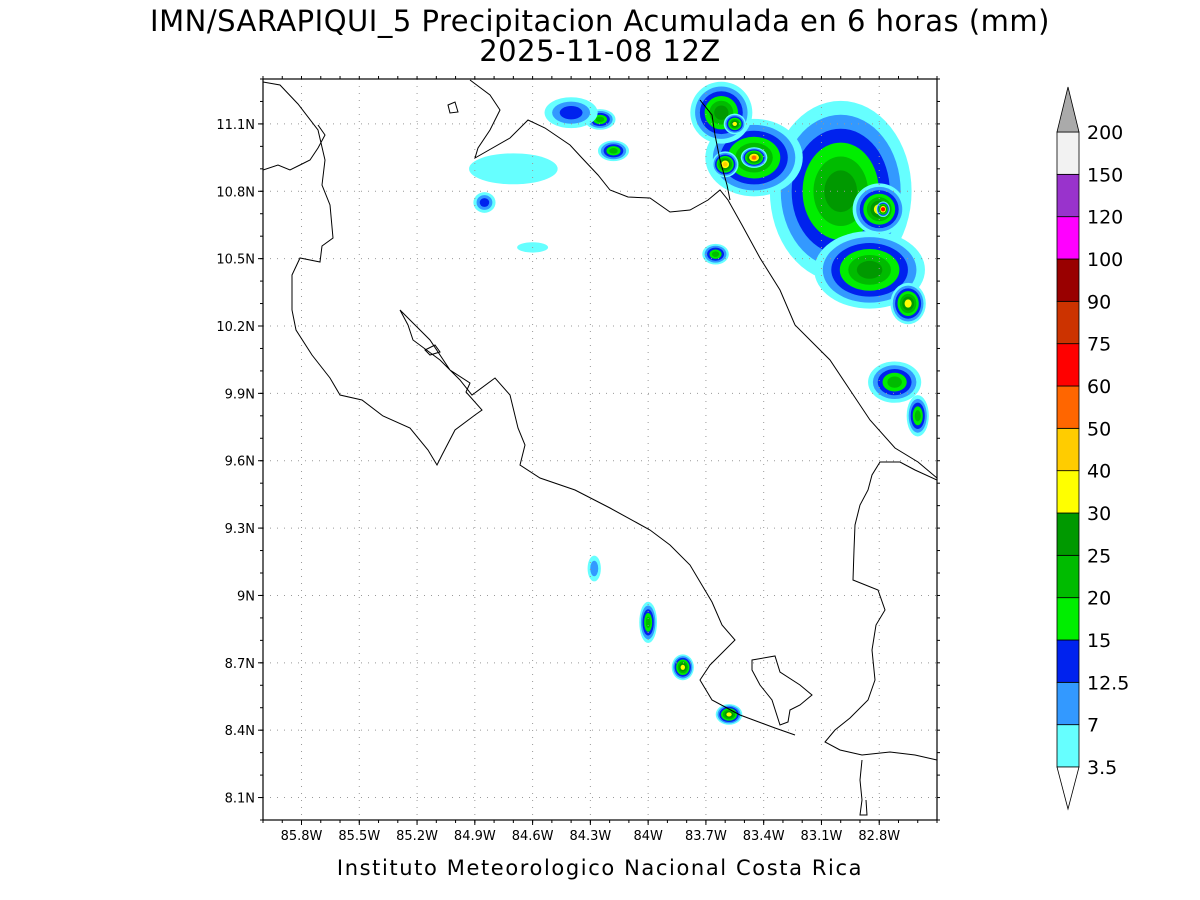  What do you see at coordinates (1068, 788) in the screenshot?
I see `colorbar-min-triangle` at bounding box center [1068, 788].